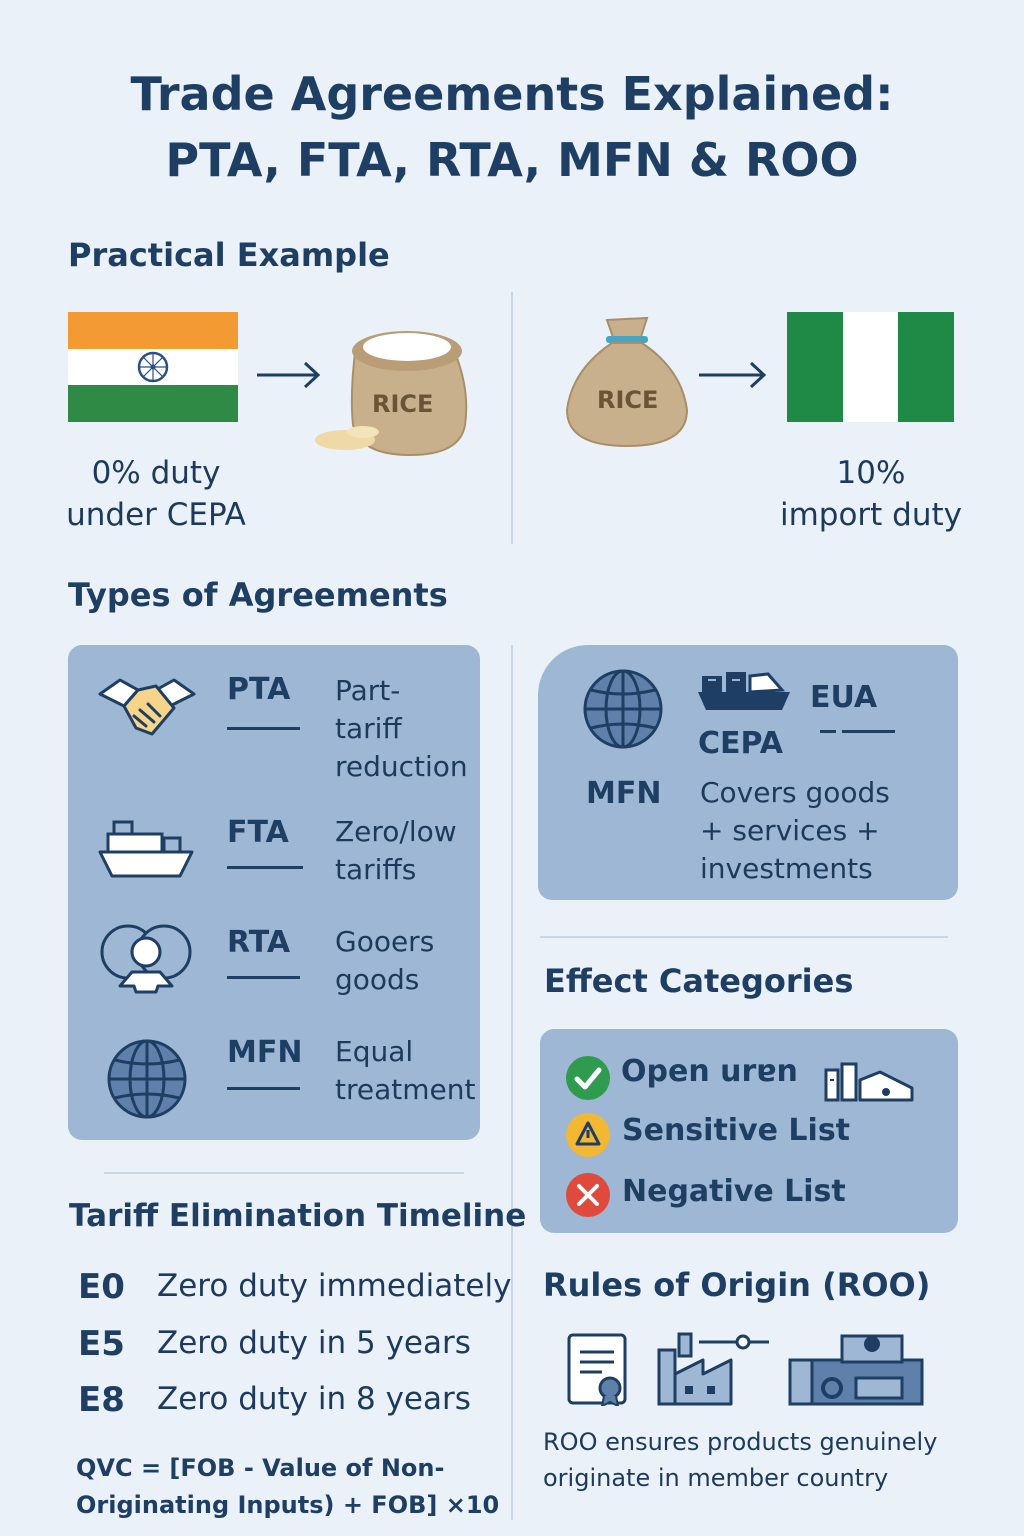 Image resolution: width=1024 pixels, height=1536 pixels. Describe the element at coordinates (314, 1399) in the screenshot. I see `timeline-text-e8: Zero duty in 8 years` at that location.